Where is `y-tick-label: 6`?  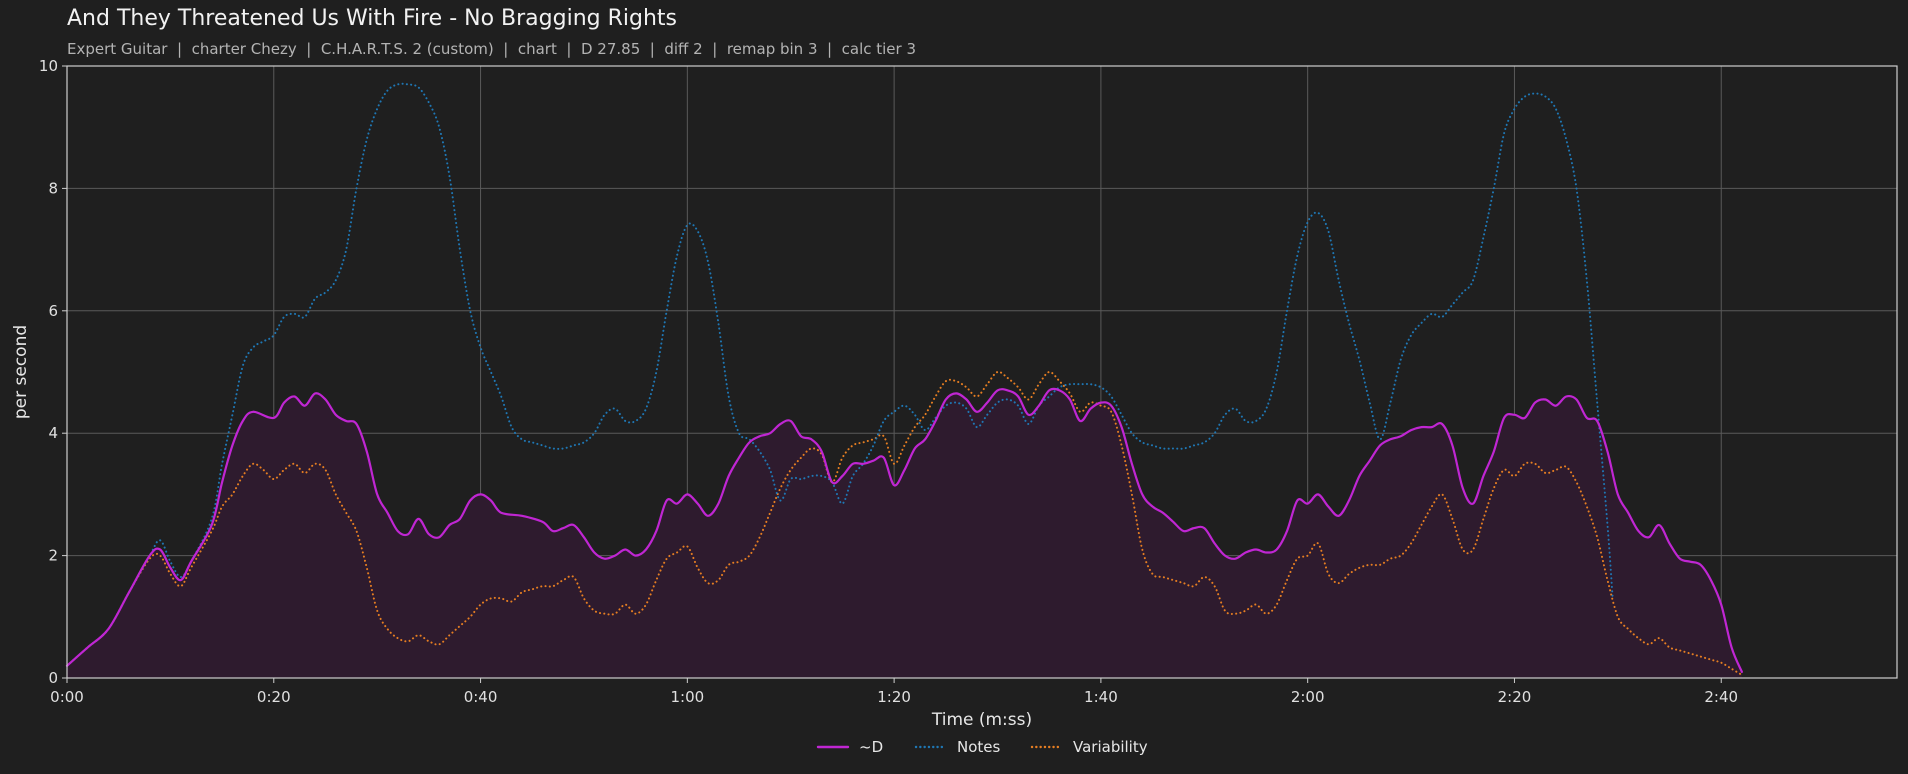
y-tick-label: 6 is located at coordinates (53, 311).